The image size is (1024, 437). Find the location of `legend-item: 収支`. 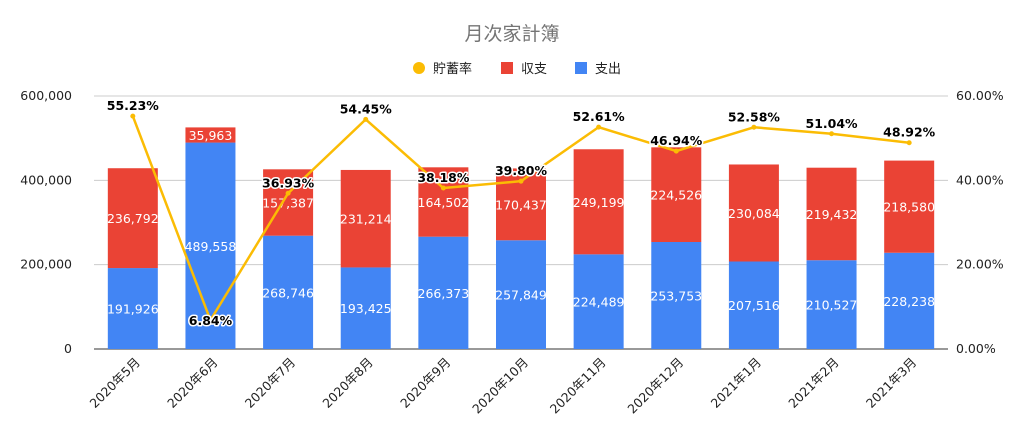

legend-item: 収支 is located at coordinates (524, 69).